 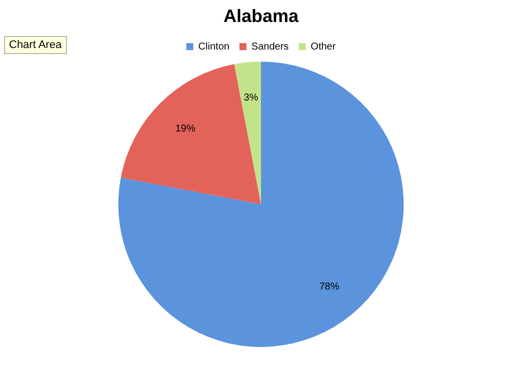 I want to click on legend-label: Clinton, so click(x=214, y=46).